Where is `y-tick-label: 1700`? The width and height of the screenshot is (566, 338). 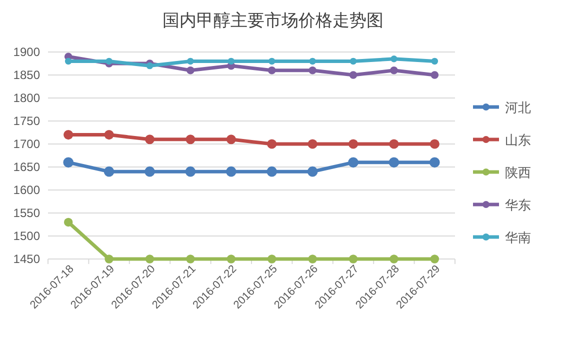
y-tick-label: 1700 is located at coordinates (26, 143).